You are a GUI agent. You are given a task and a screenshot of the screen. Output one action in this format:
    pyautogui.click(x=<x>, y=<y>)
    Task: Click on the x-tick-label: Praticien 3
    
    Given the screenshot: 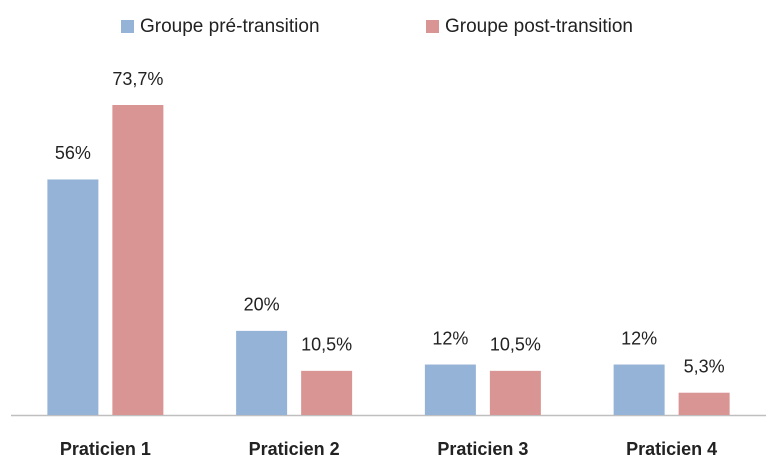 What is the action you would take?
    pyautogui.click(x=482, y=449)
    